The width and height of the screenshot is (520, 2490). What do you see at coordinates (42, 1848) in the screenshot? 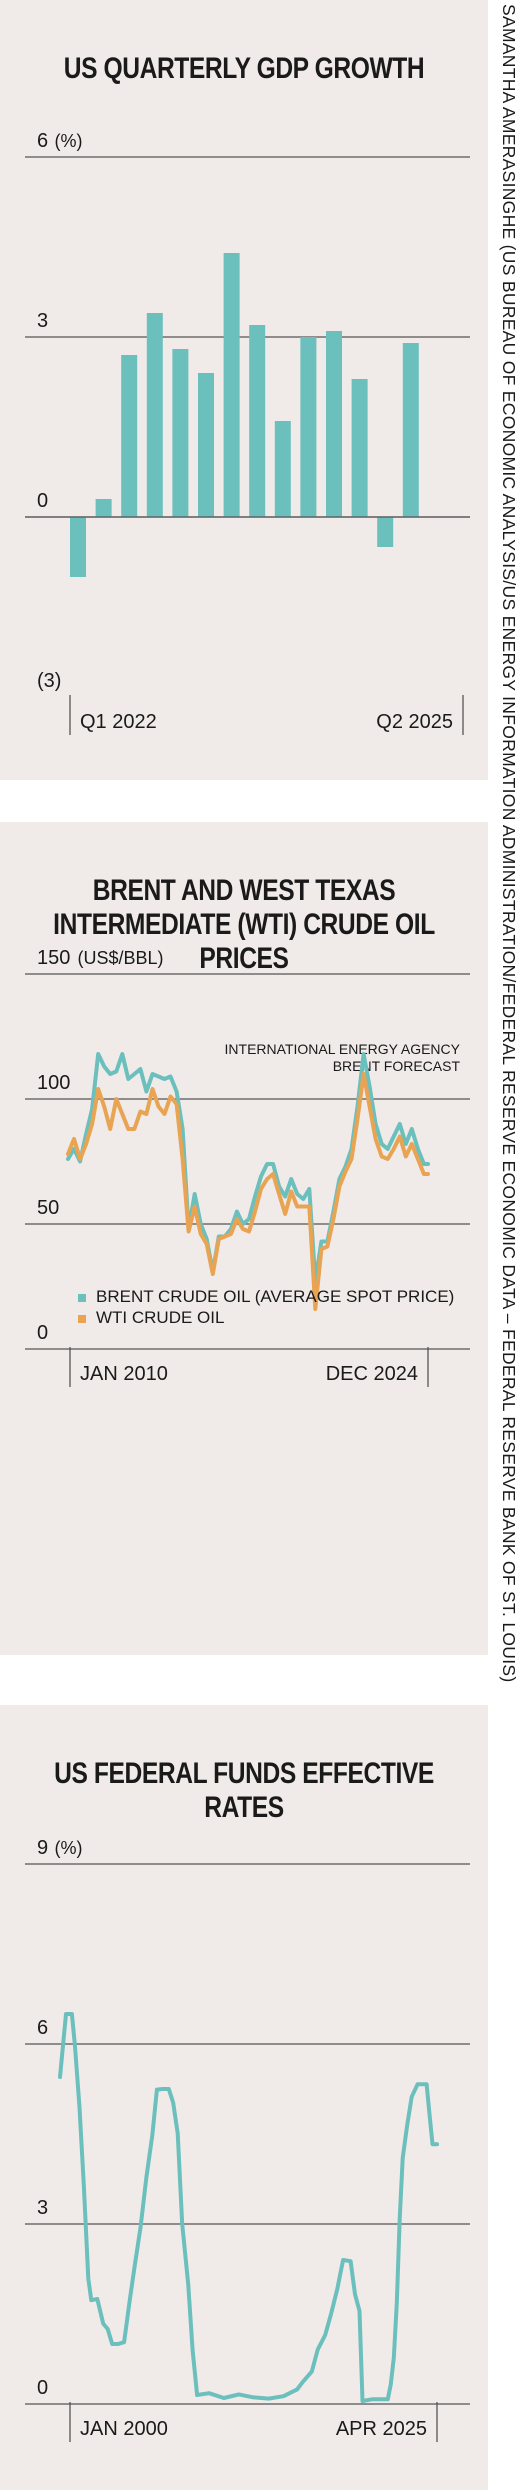
I see `y-tick-label: 9` at bounding box center [42, 1848].